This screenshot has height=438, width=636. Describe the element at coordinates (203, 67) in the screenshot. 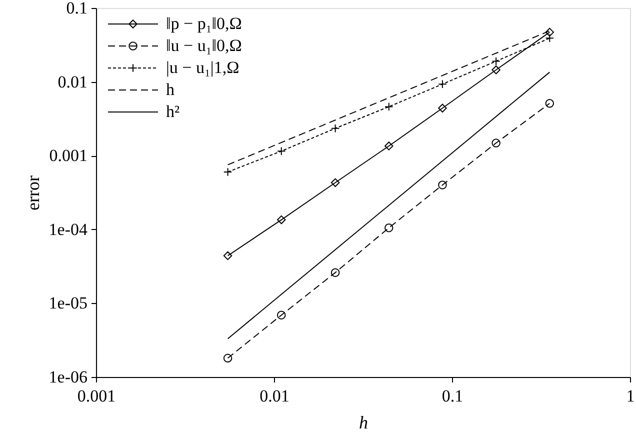

I see `legend-label: |u − u₁|1,Ω` at that location.